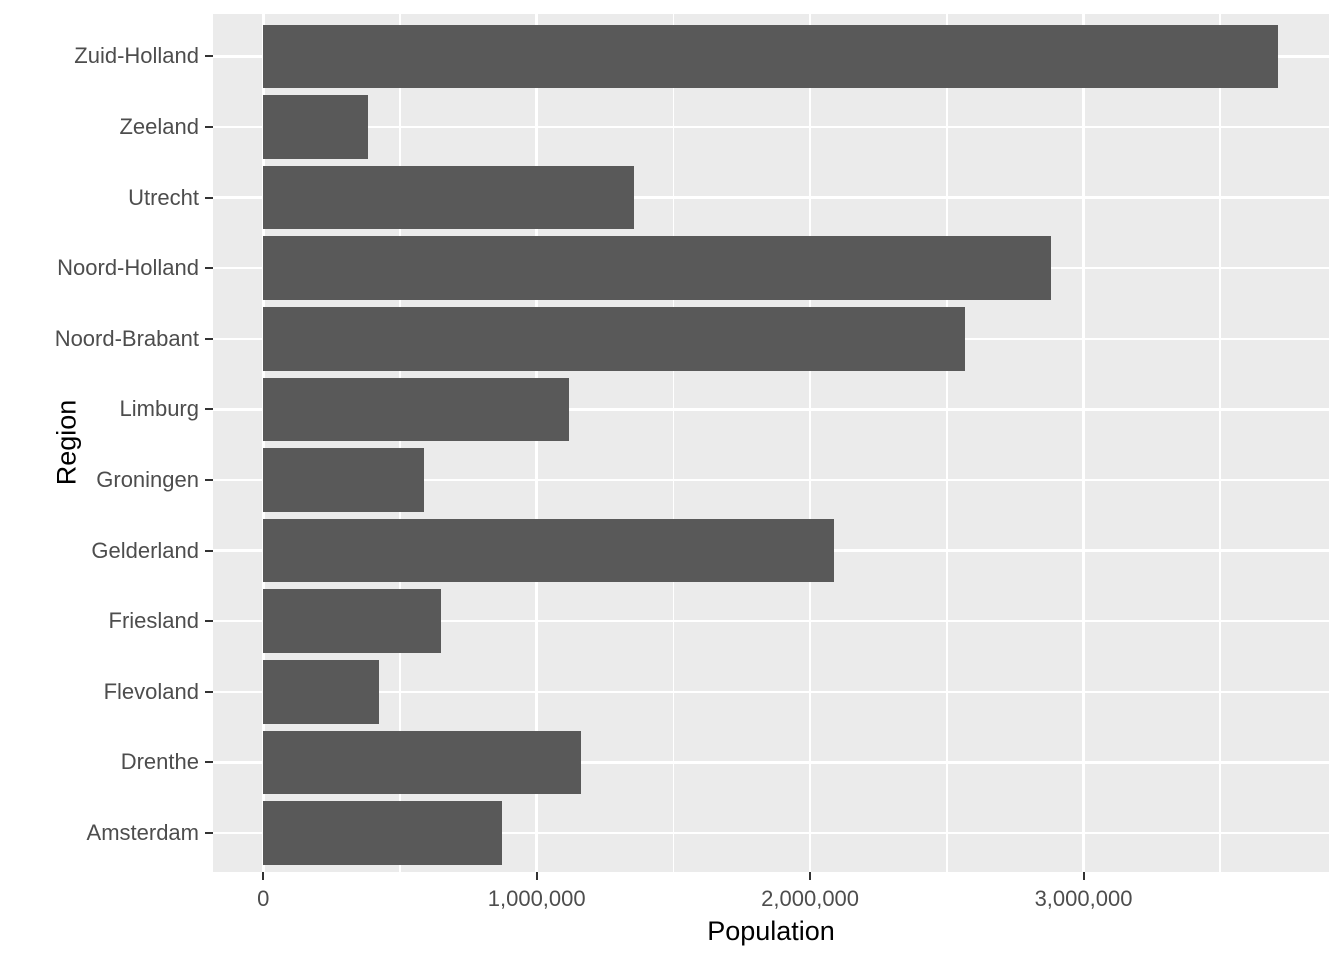 The image size is (1344, 960). What do you see at coordinates (770, 56) in the screenshot?
I see `bar-zuid-holland` at bounding box center [770, 56].